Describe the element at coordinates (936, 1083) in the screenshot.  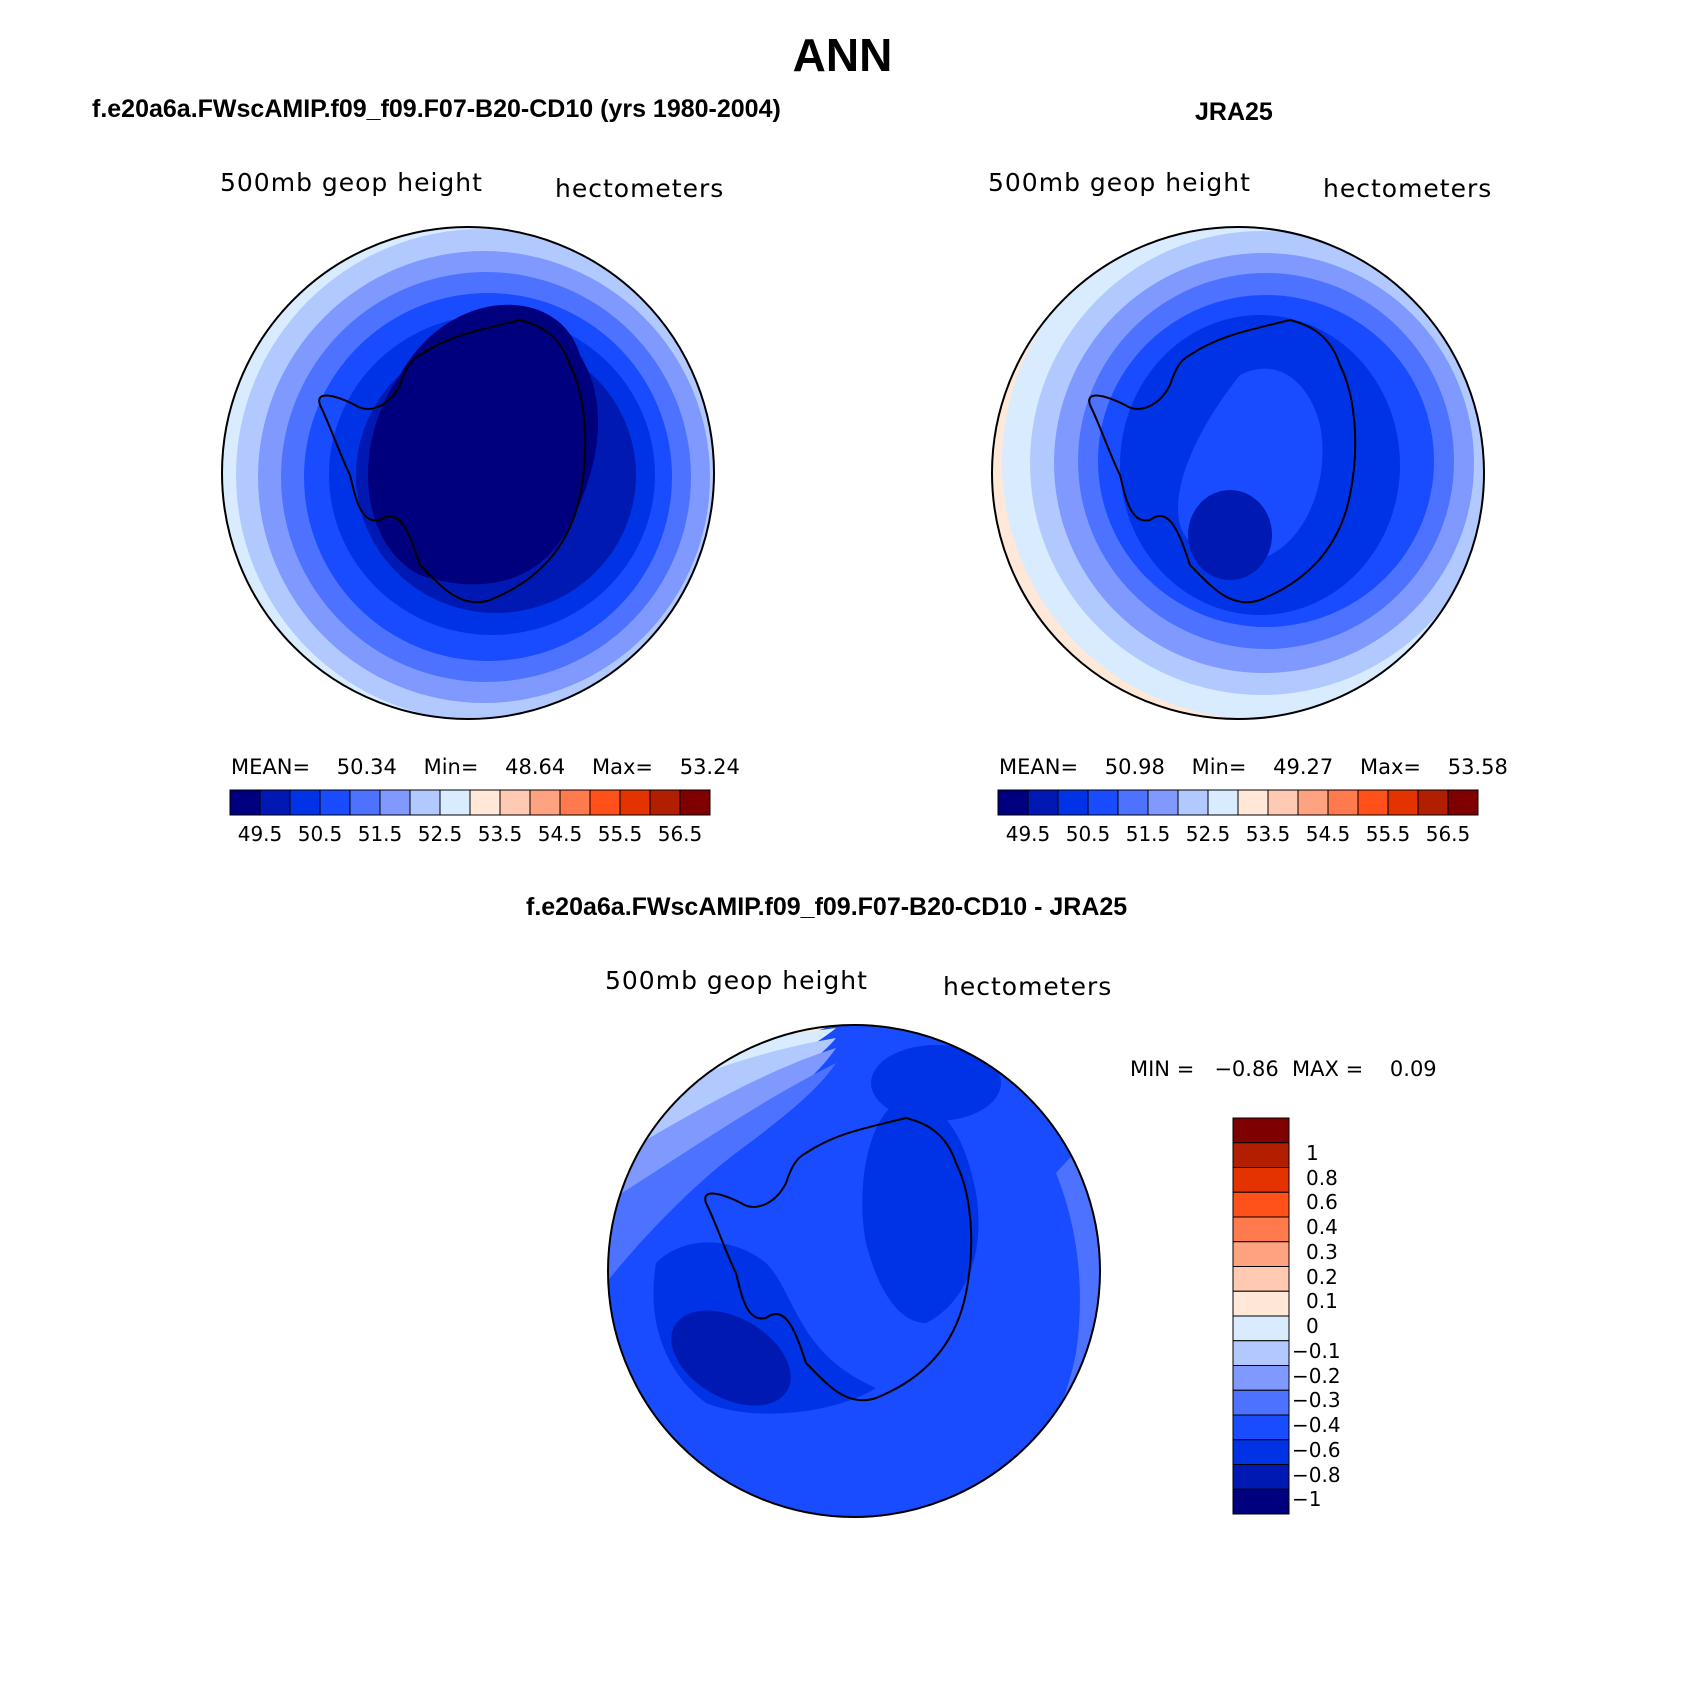
I see `p3-anom-northeast` at that location.